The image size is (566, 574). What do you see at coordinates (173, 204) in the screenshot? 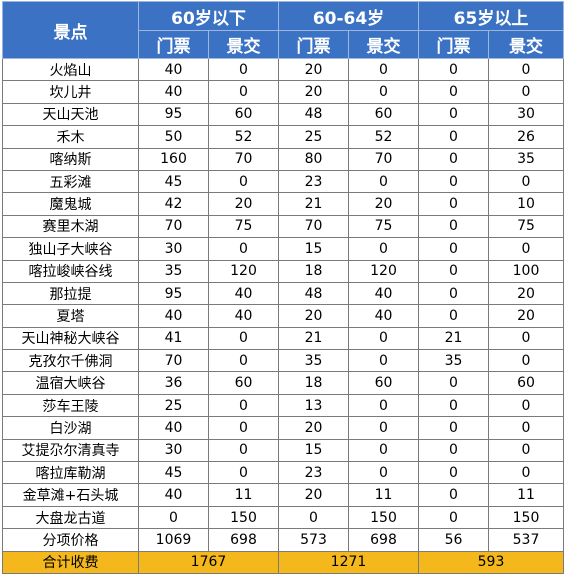
I see `ticket-price-cell: 42` at bounding box center [173, 204].